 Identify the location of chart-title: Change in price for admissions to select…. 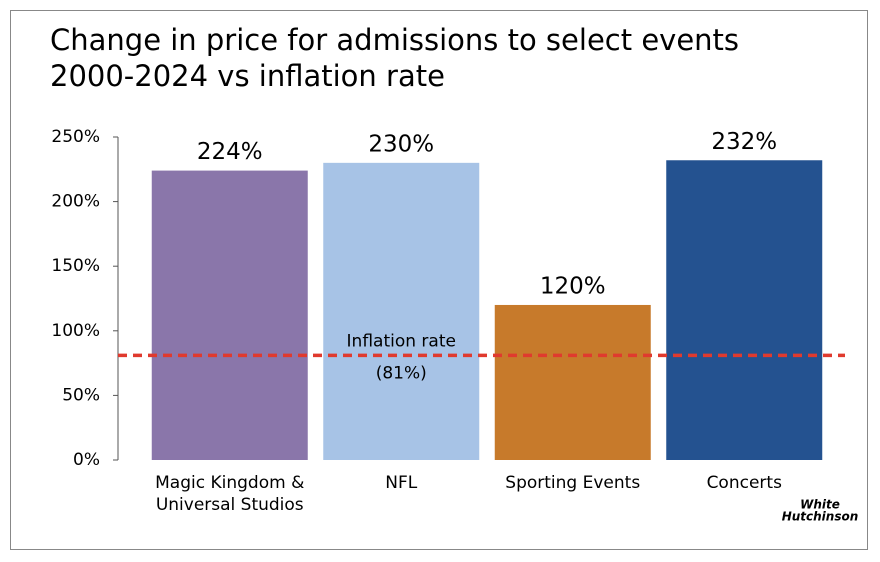
(394, 40).